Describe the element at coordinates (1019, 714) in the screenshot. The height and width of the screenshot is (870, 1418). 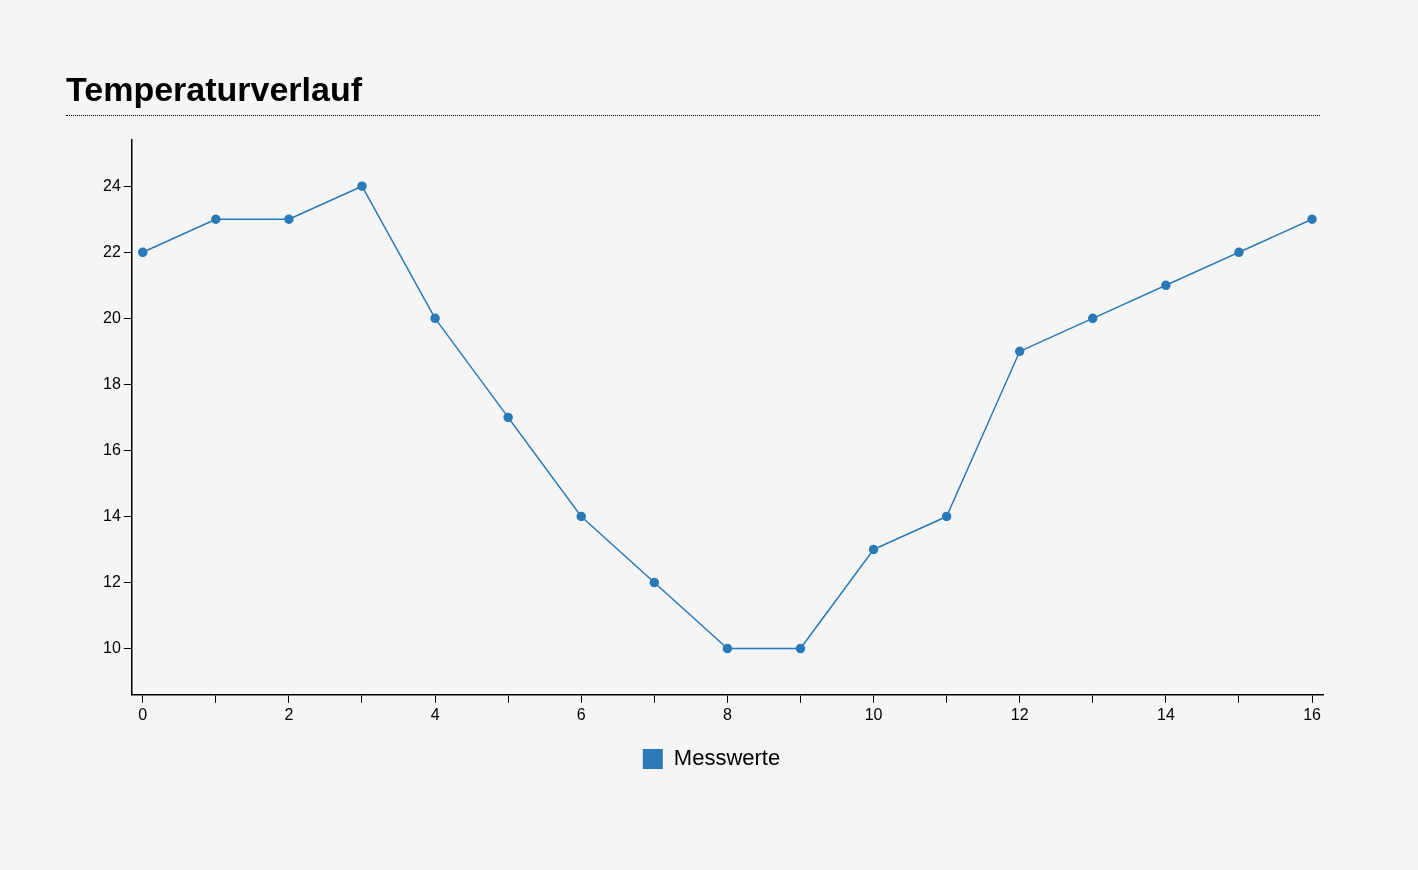
I see `x-tick-label: 12` at that location.